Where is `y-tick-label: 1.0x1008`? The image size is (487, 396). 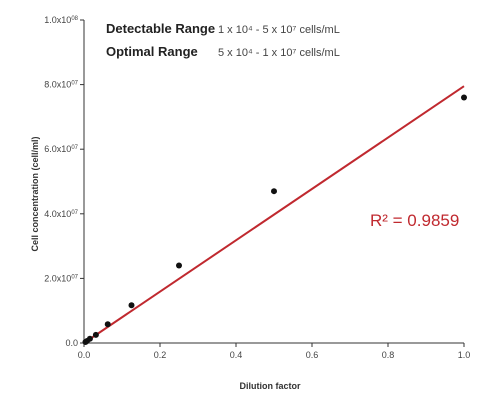
y-tick-label: 1.0x1008 is located at coordinates (61, 20).